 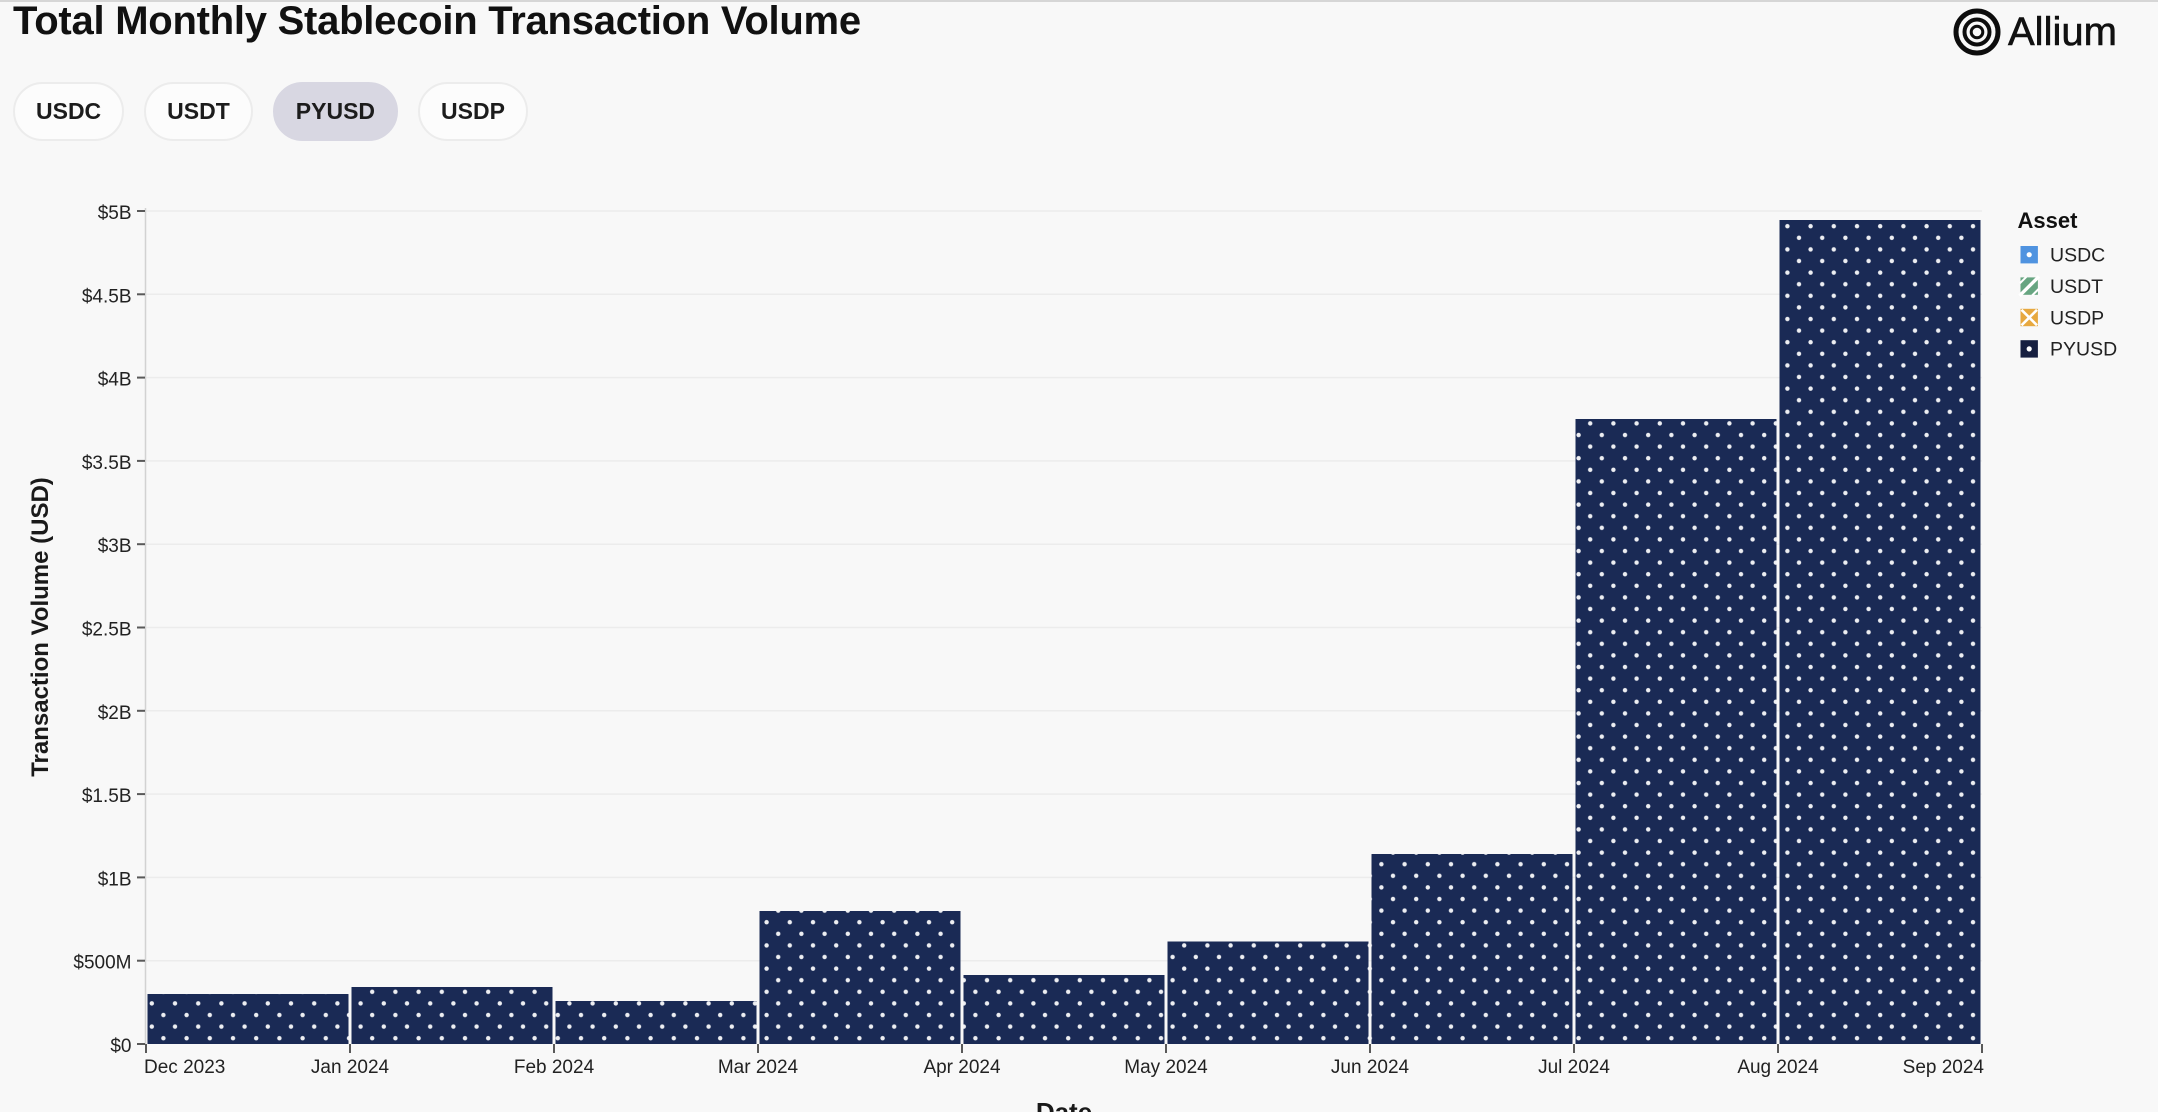 What do you see at coordinates (102, 963) in the screenshot?
I see `svg-text: $500M` at bounding box center [102, 963].